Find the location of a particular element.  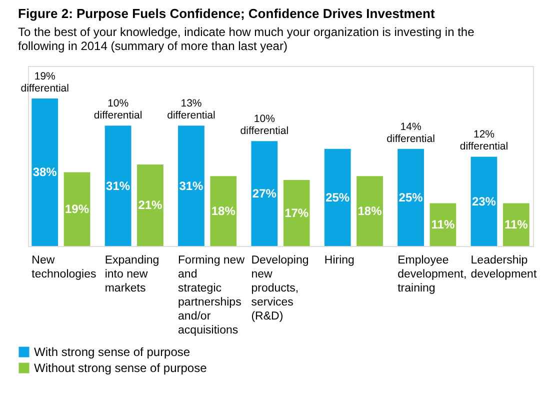

data-label: 27% is located at coordinates (264, 193).